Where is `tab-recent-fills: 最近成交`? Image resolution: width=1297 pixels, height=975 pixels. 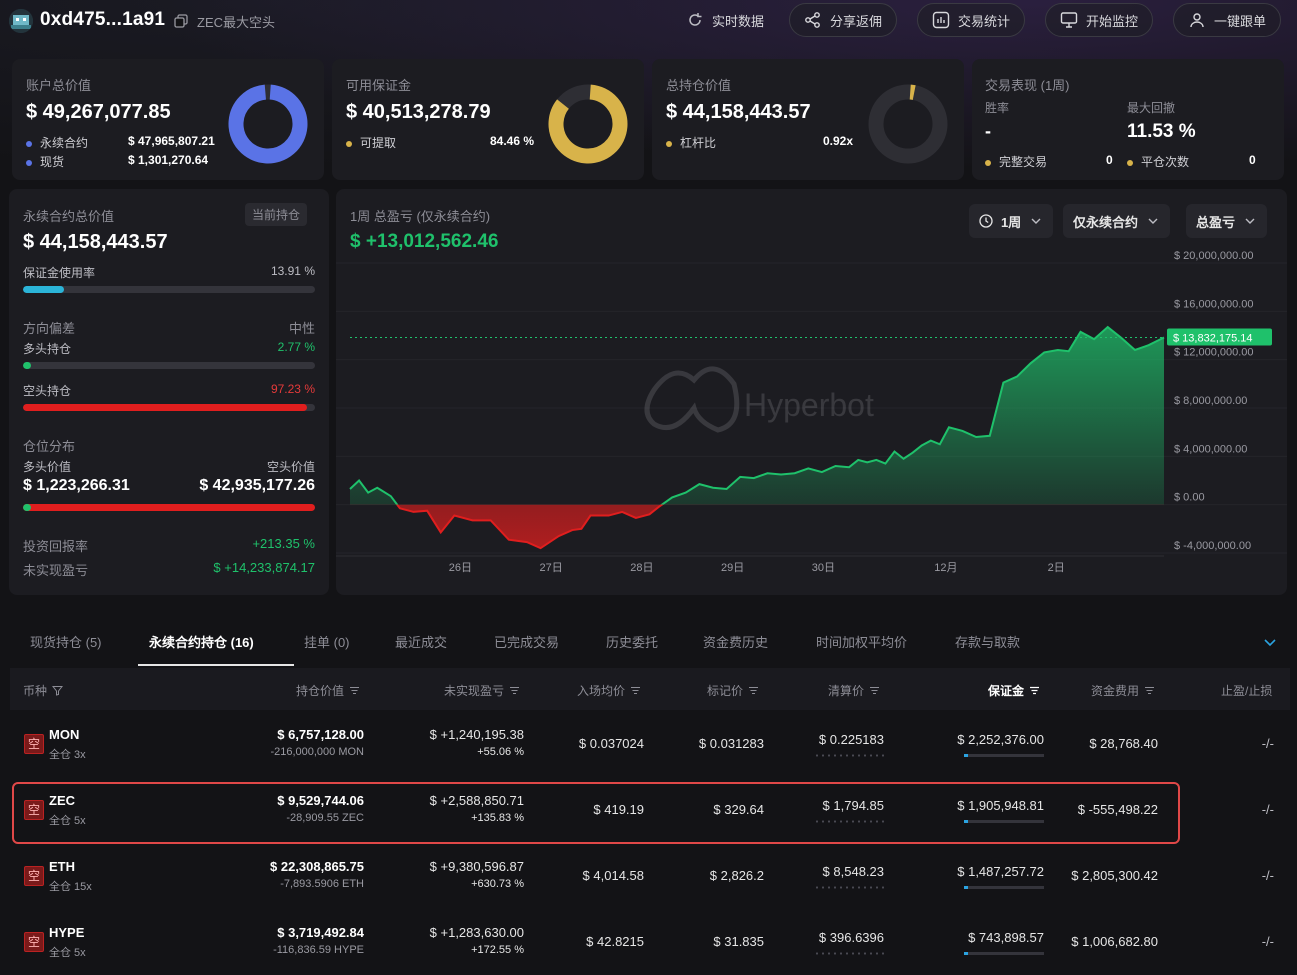
tab-recent-fills: 最近成交 is located at coordinates (421, 642).